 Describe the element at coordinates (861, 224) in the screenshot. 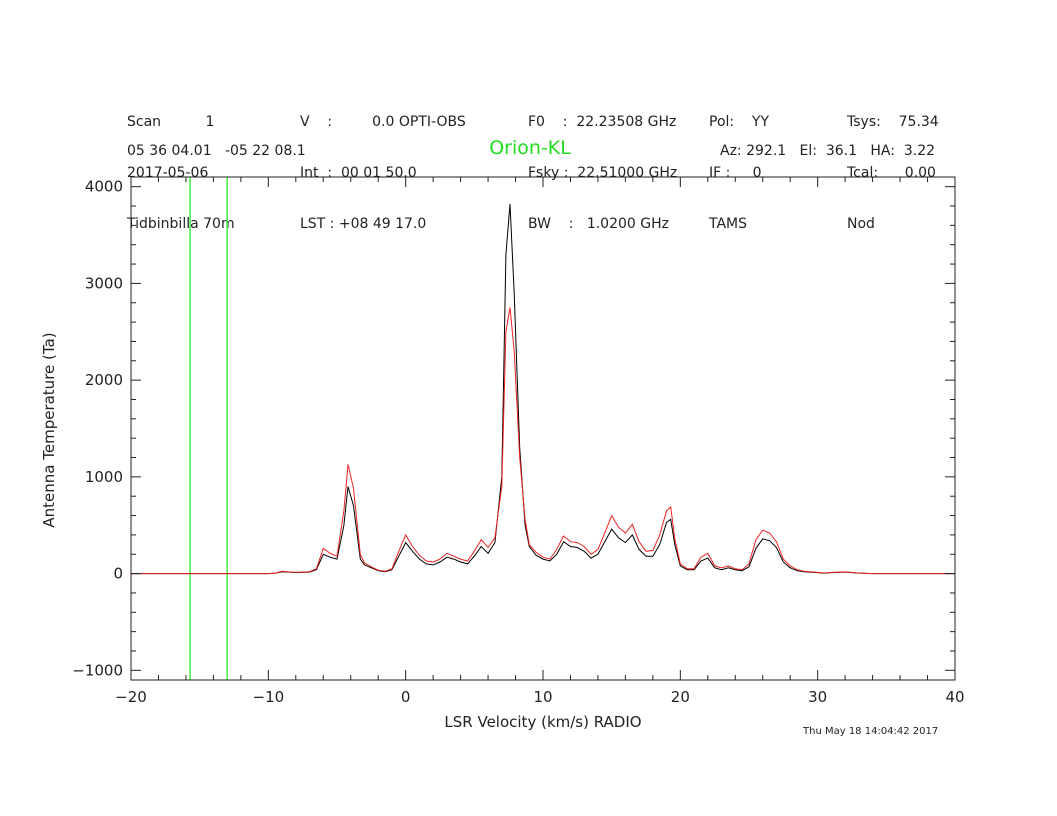

I see `header-mode: Nod` at that location.